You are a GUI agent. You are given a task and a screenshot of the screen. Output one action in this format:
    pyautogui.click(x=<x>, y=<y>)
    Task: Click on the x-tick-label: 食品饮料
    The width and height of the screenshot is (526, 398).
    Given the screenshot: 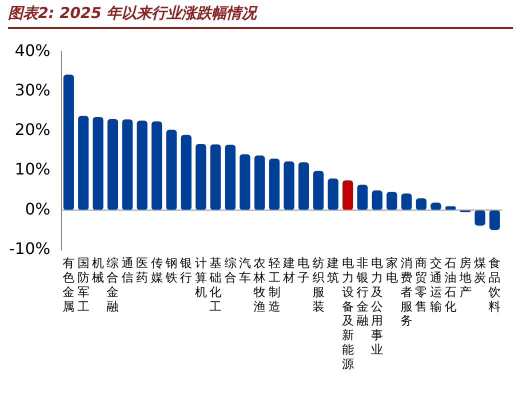 What is the action you would take?
    pyautogui.click(x=494, y=285)
    